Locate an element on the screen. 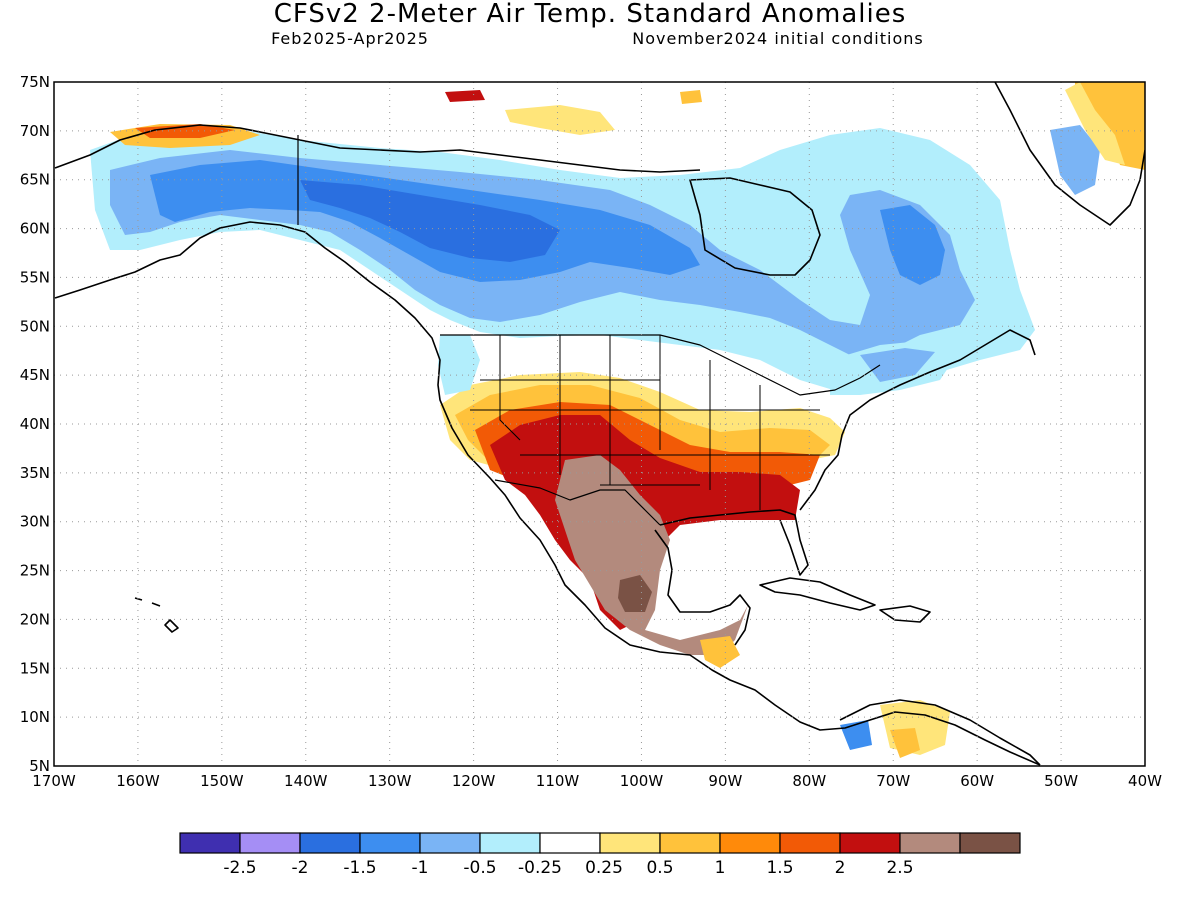 Image resolution: width=1200 pixels, height=900 pixels. colorbar-tick-label: 2 is located at coordinates (840, 868).